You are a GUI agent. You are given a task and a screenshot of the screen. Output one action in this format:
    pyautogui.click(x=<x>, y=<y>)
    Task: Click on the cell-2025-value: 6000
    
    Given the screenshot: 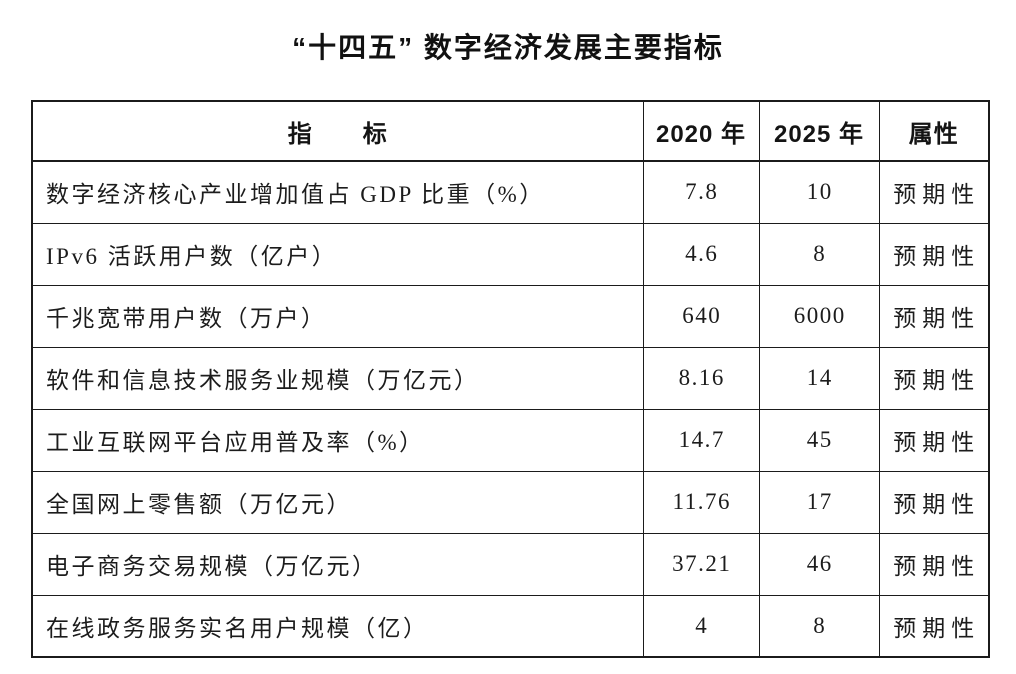 What is the action you would take?
    pyautogui.click(x=819, y=316)
    